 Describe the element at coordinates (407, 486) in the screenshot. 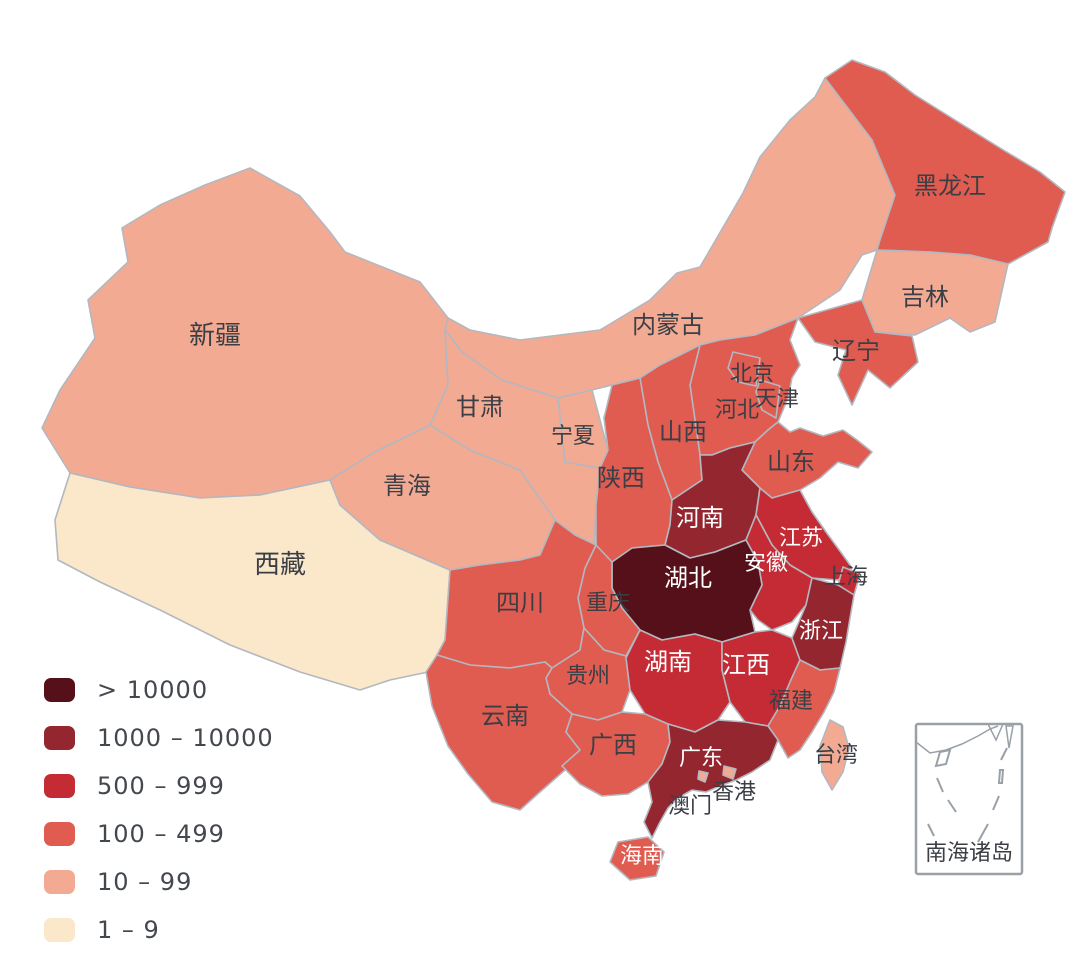

I see `province-label-qinghai: 青海` at that location.